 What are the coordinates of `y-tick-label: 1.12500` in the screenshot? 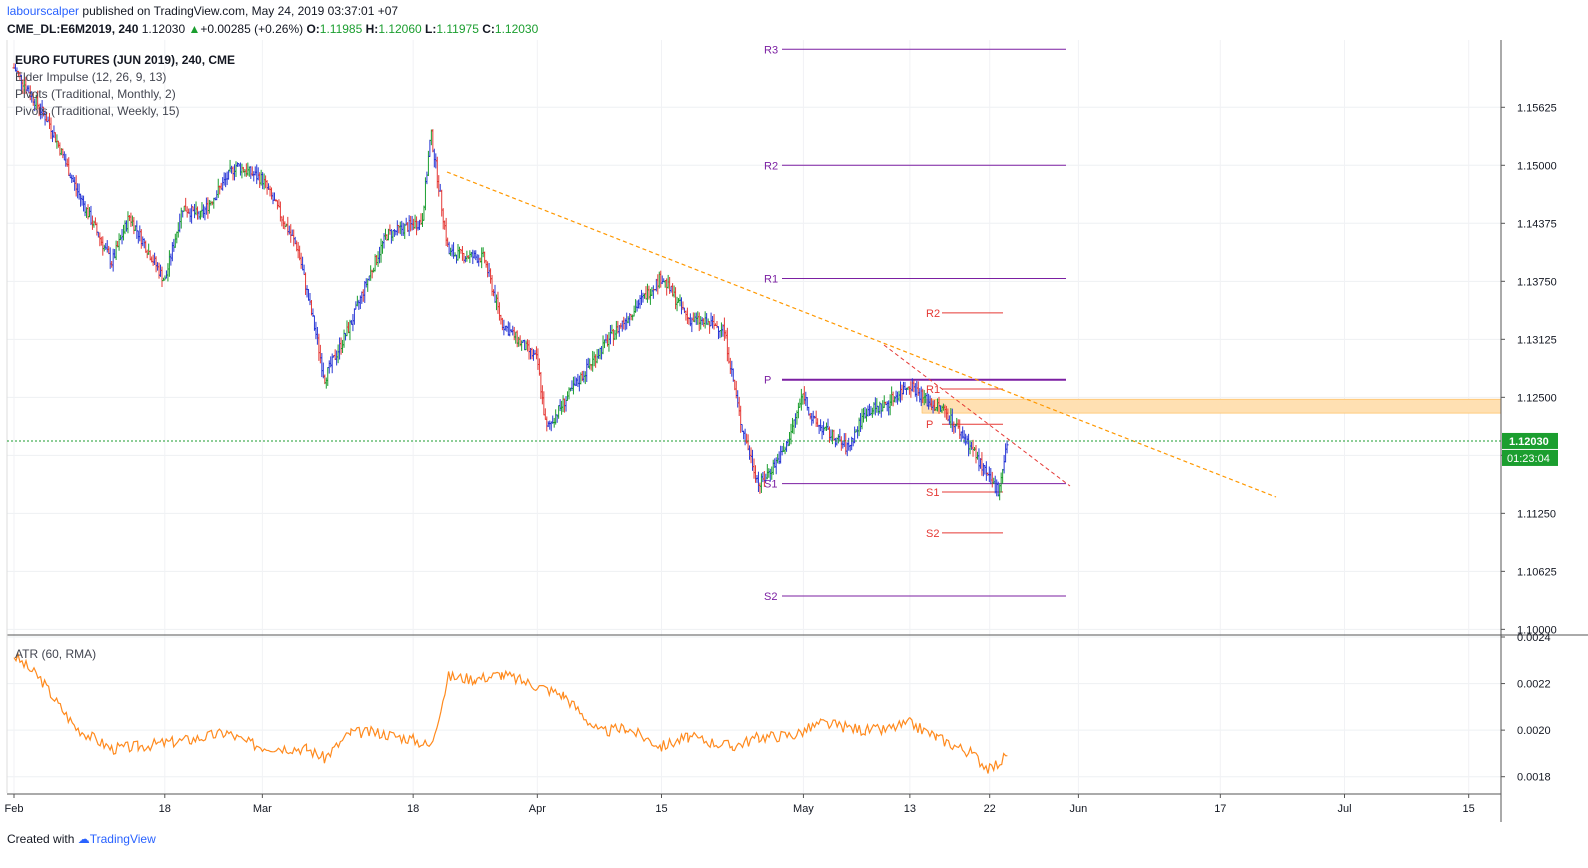 It's located at (1537, 398).